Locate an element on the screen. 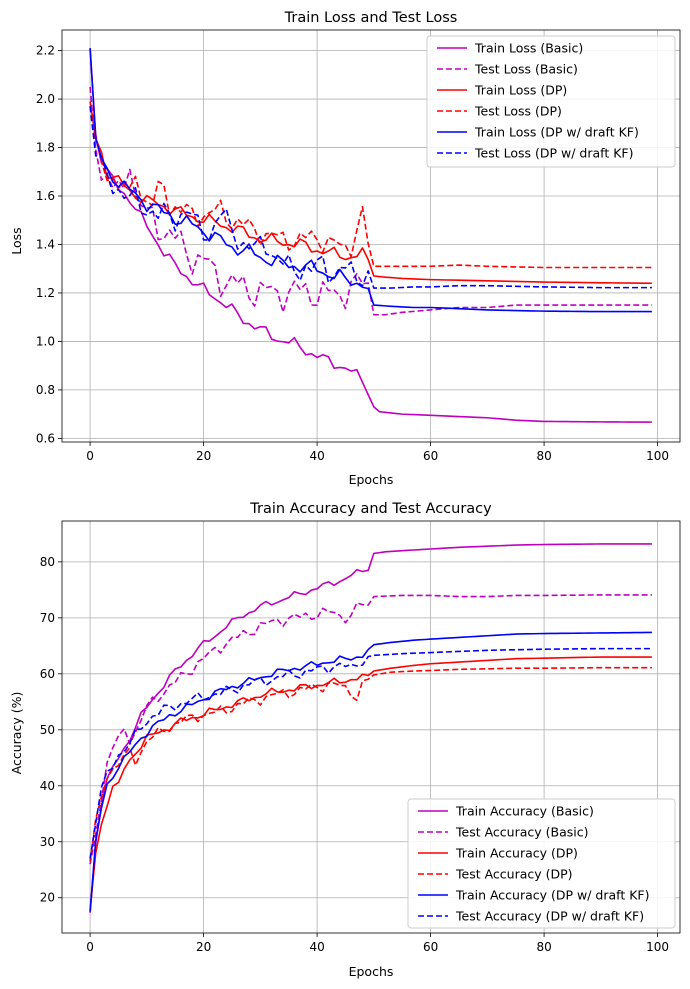 This screenshot has height=989, width=690. legend-label: Train Accuracy (DP w/ draft KF) is located at coordinates (552, 895).